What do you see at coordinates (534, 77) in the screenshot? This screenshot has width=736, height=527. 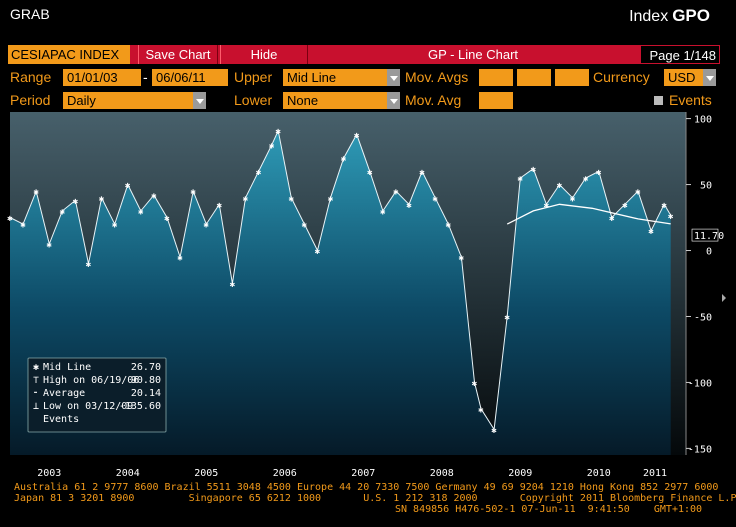 I see `mov-avg-2-input` at bounding box center [534, 77].